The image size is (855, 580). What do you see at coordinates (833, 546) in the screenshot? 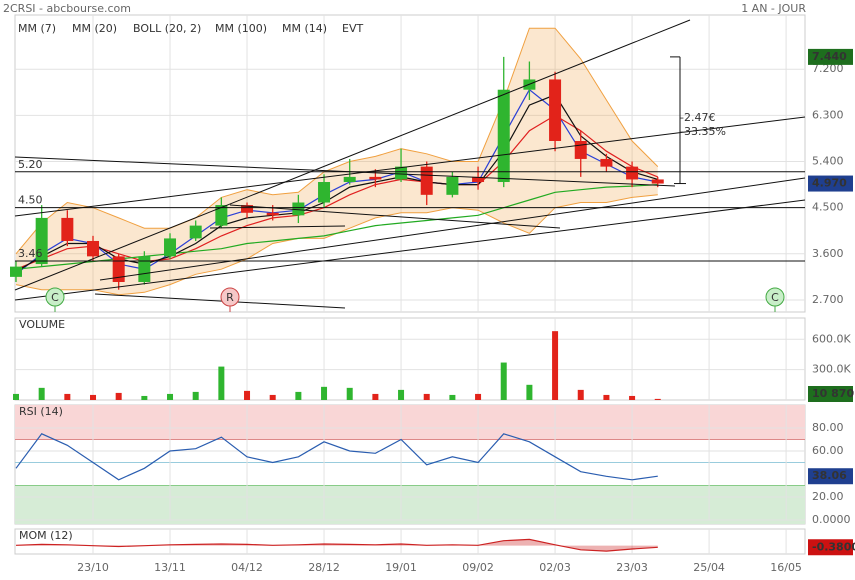
I see `value-box-label: -0.3800` at bounding box center [833, 546].